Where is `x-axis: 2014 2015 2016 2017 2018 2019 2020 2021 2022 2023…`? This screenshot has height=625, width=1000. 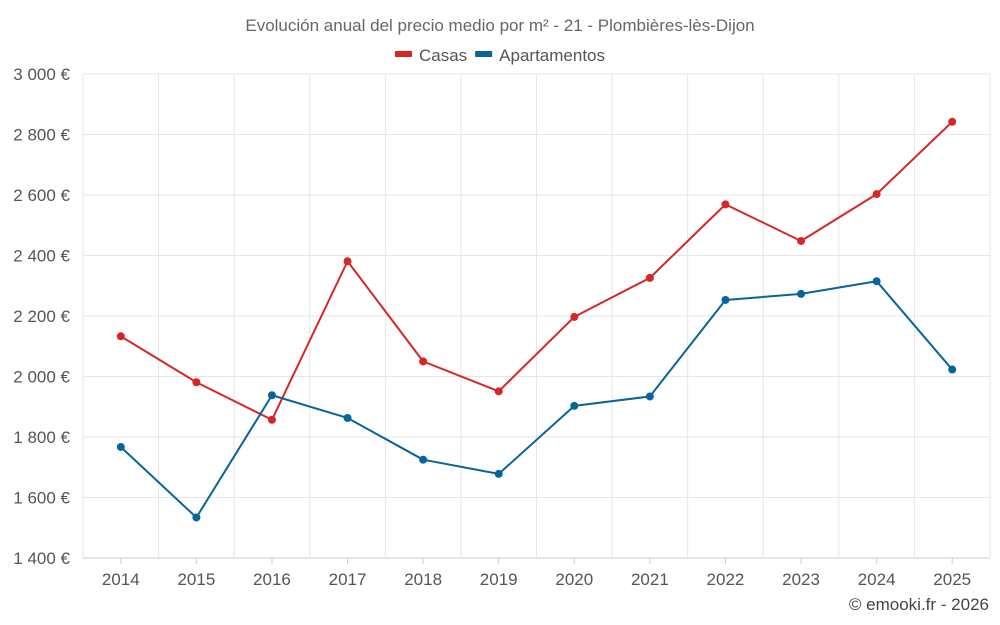 x-axis: 2014 2015 2016 2017 2018 2019 2020 2021 2022 2023… is located at coordinates (536, 573).